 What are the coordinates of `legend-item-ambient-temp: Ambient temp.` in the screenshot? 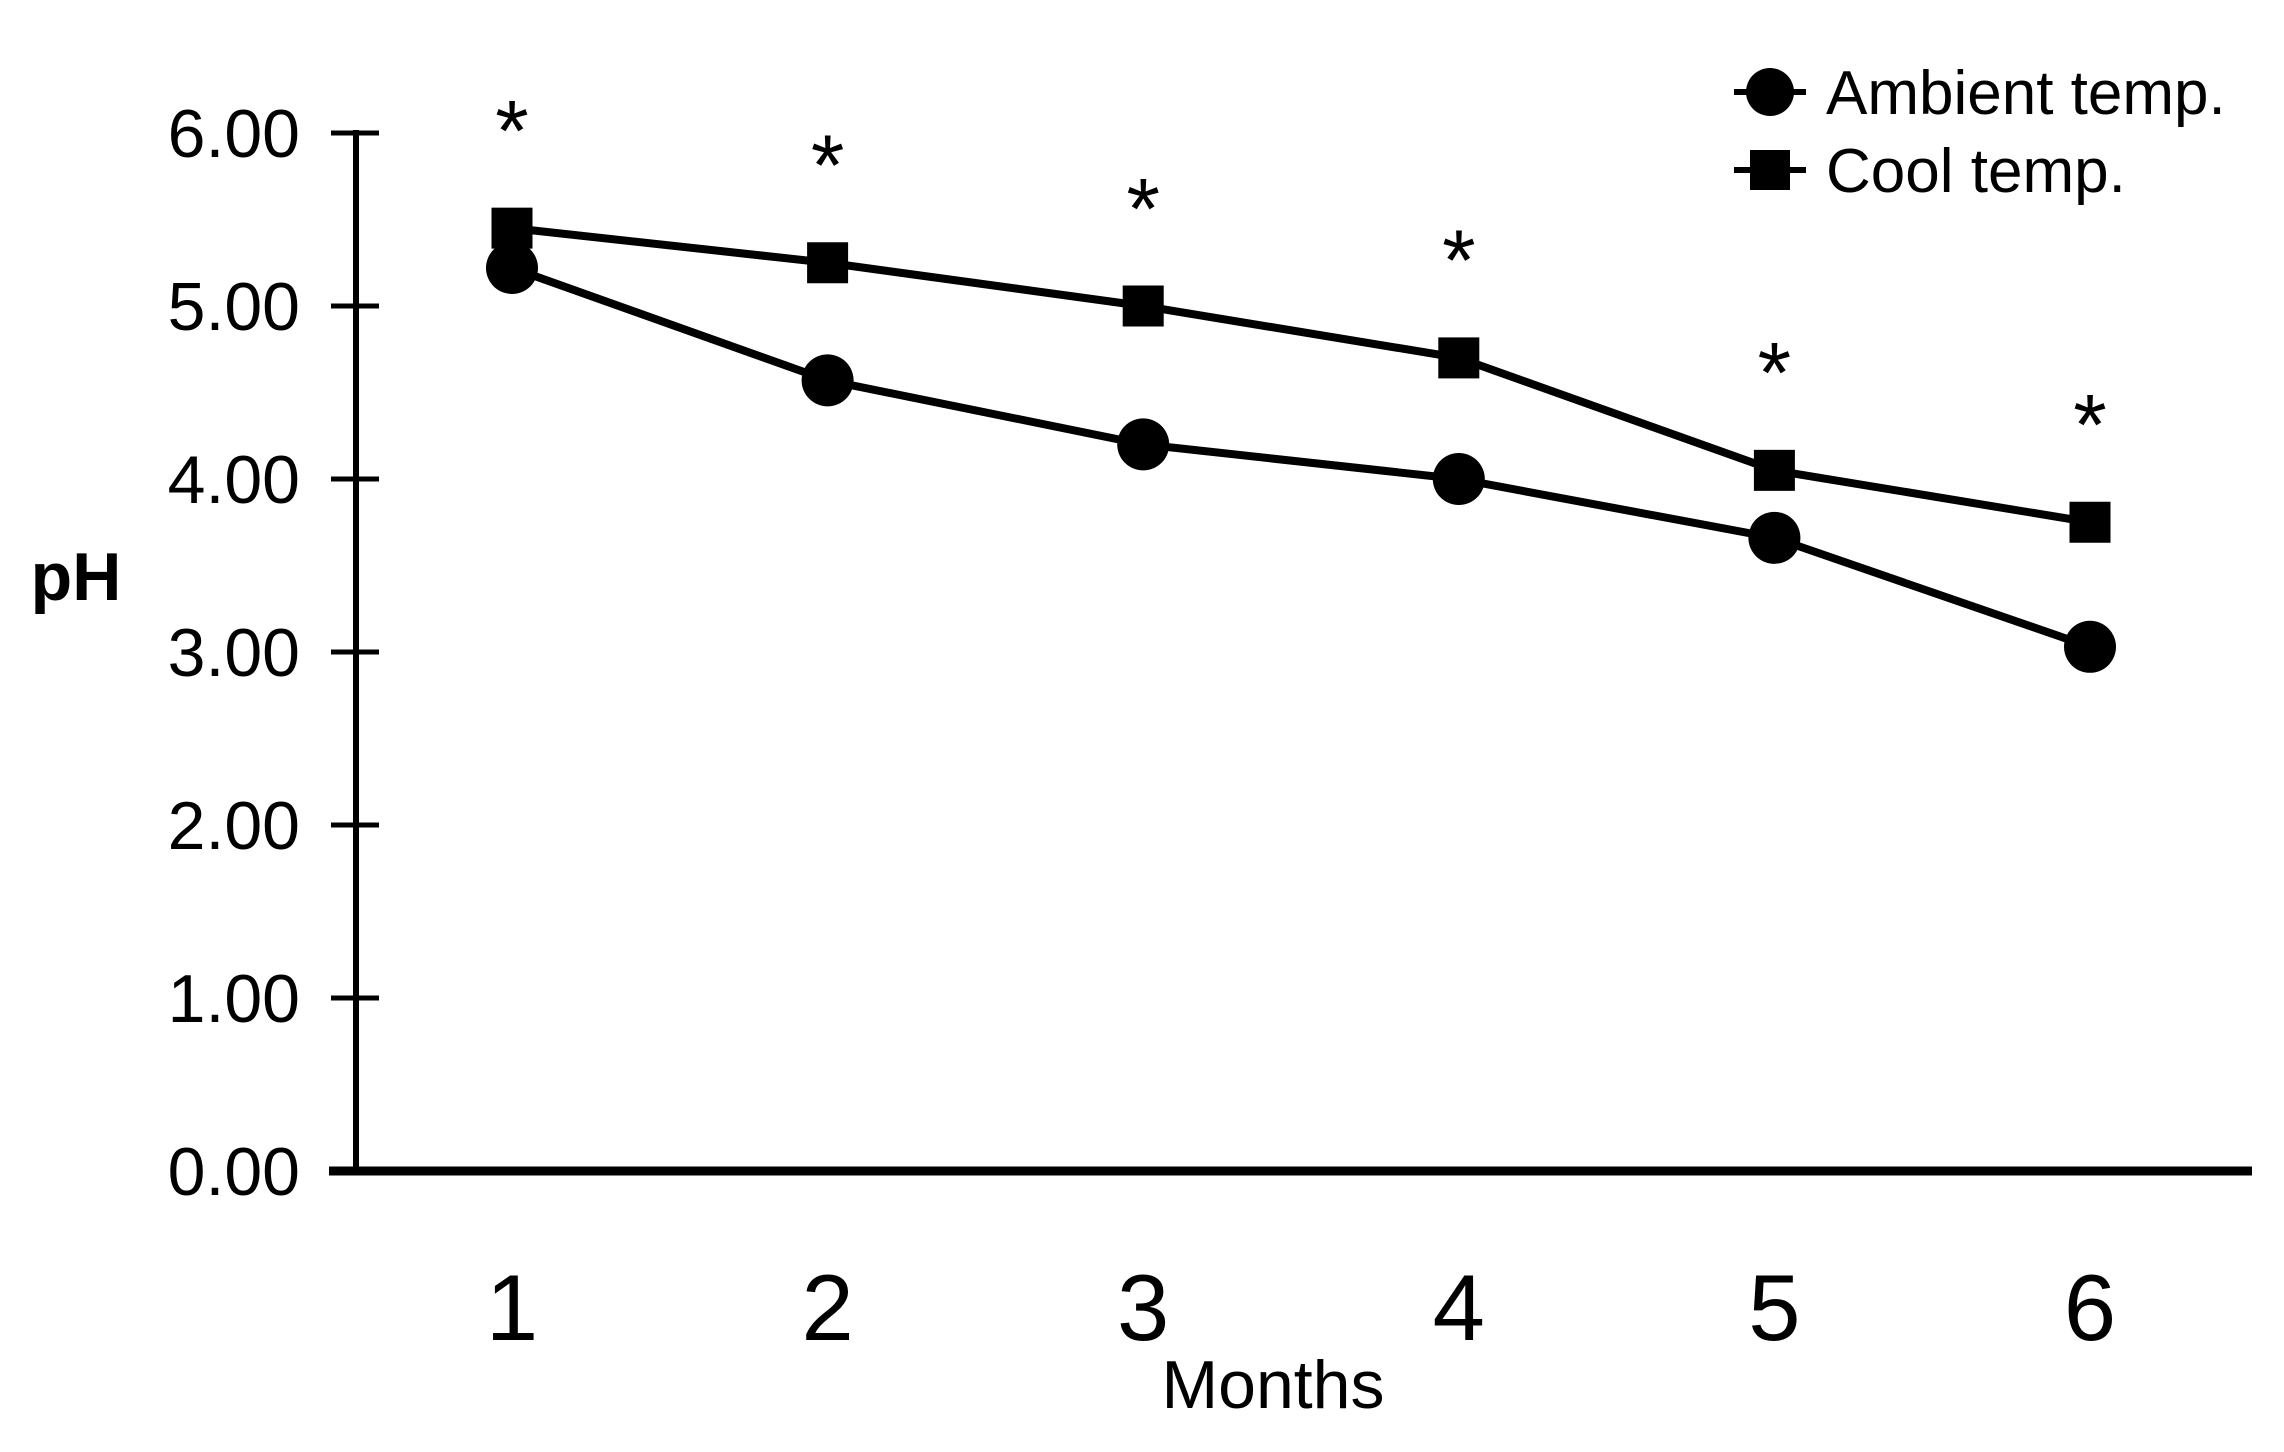 It's located at (1980, 93).